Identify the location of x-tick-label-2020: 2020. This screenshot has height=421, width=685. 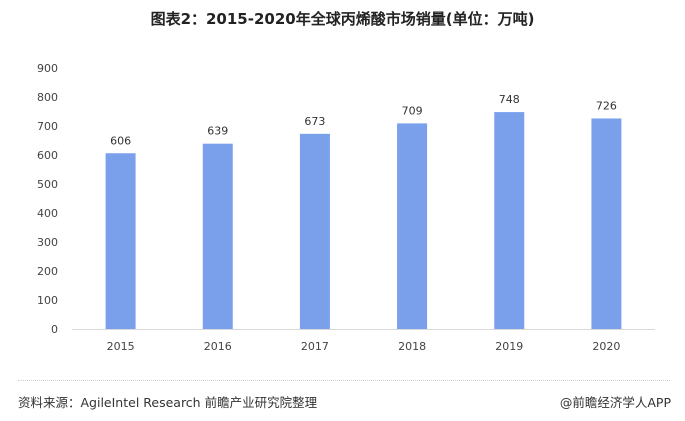
(606, 346).